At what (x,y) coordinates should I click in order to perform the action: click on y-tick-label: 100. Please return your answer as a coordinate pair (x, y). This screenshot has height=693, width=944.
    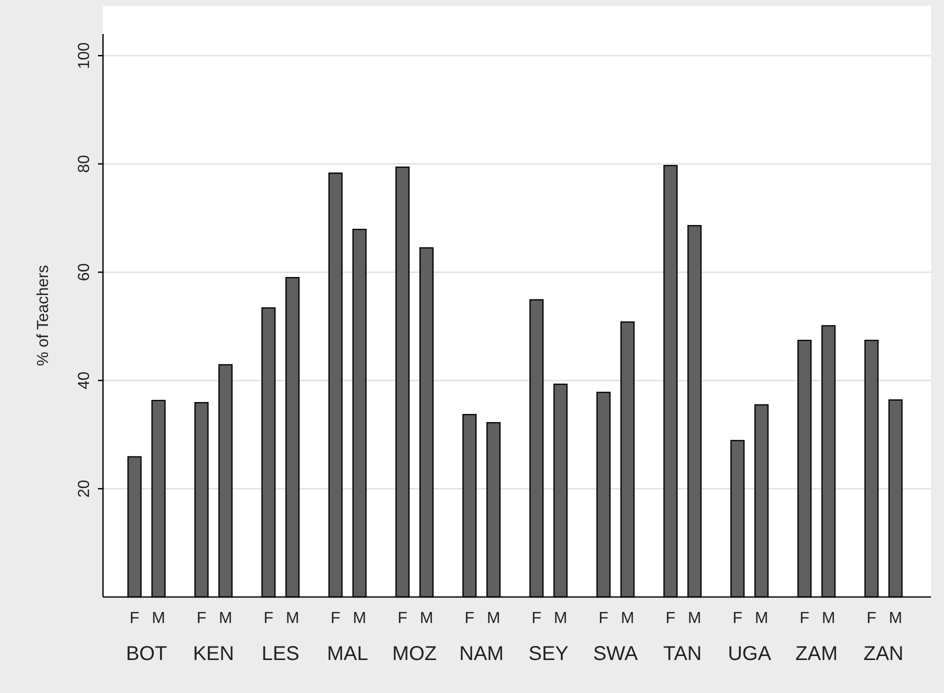
    Looking at the image, I should click on (84, 56).